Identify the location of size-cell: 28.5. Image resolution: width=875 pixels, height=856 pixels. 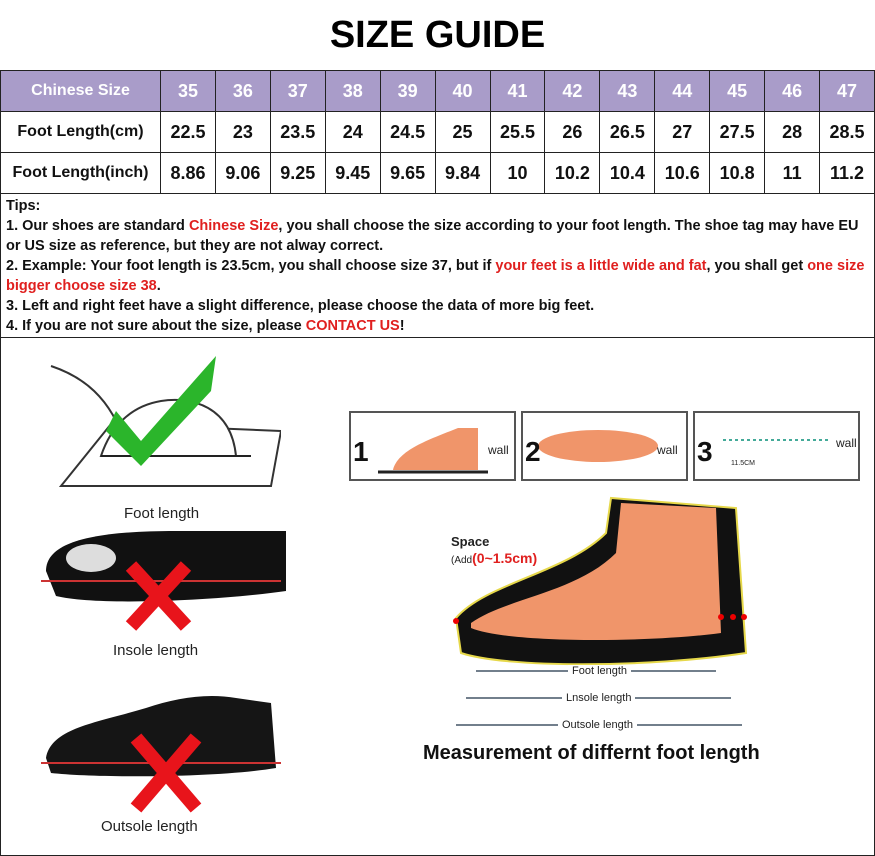
(847, 132).